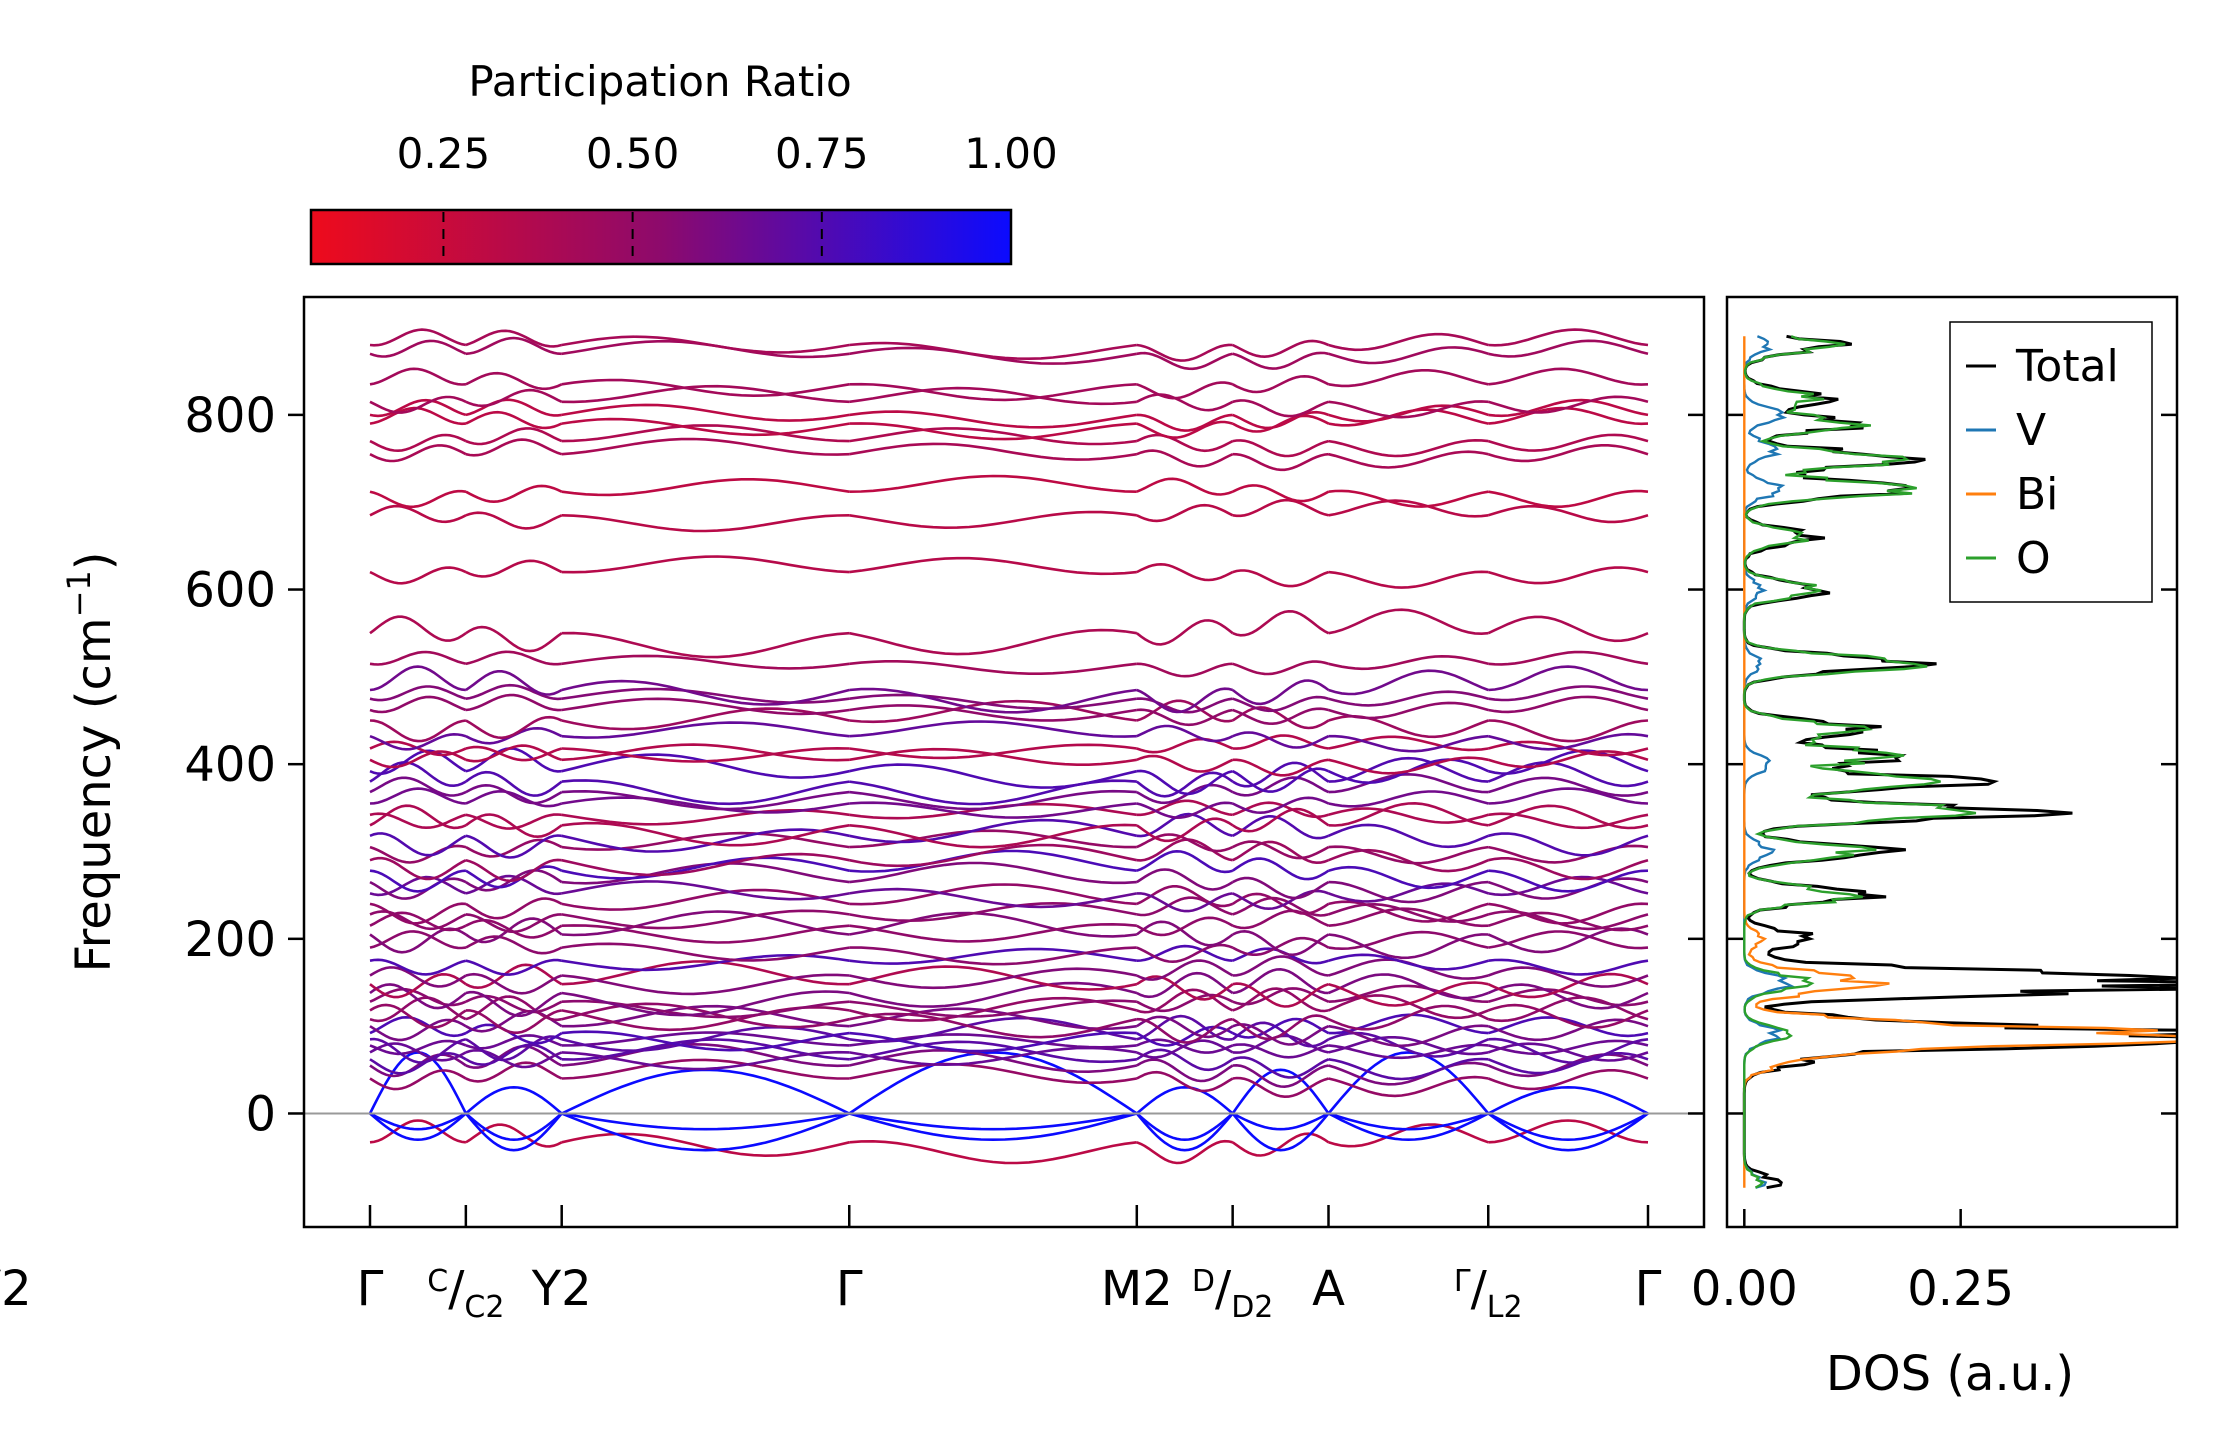  What do you see at coordinates (633, 153) in the screenshot?
I see `colorbar-tick-label: 0.50` at bounding box center [633, 153].